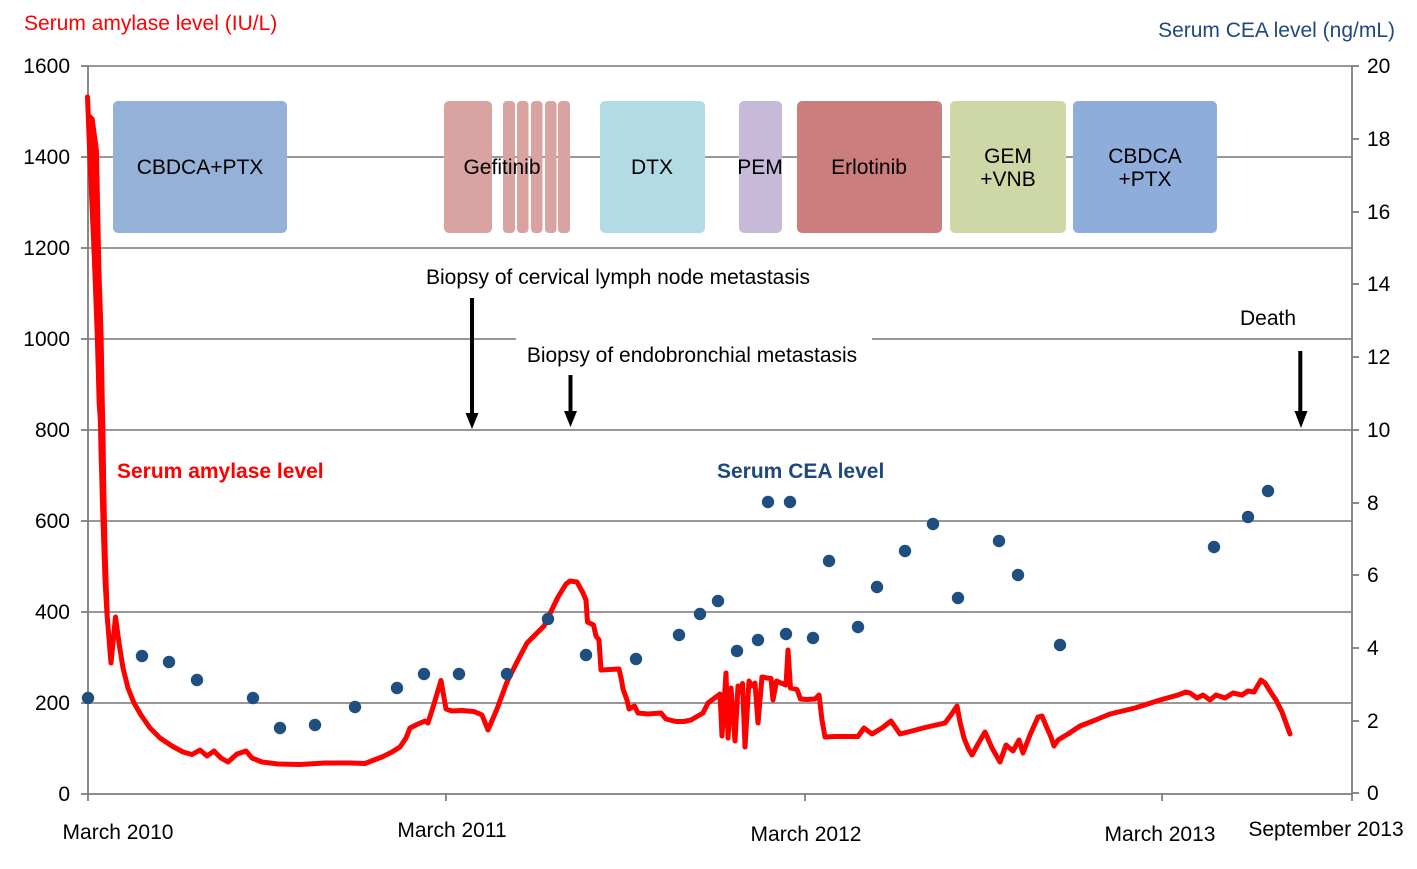  I want to click on svg-text: September 2013, so click(1325, 829).